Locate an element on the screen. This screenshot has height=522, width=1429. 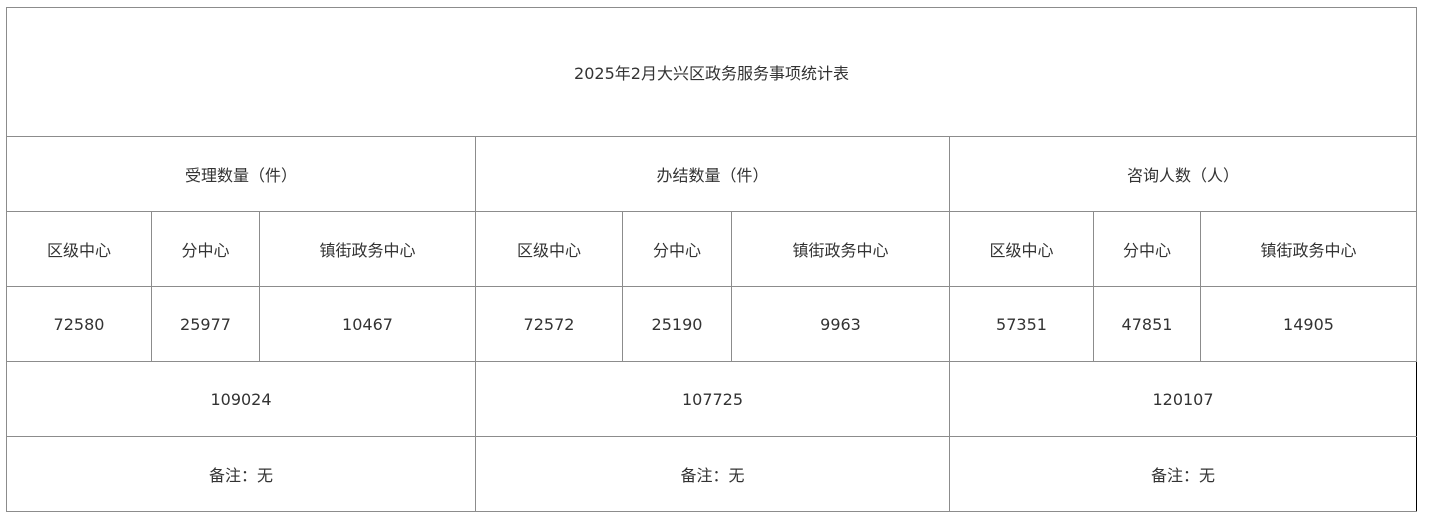
total-cell: 107725 is located at coordinates (712, 399).